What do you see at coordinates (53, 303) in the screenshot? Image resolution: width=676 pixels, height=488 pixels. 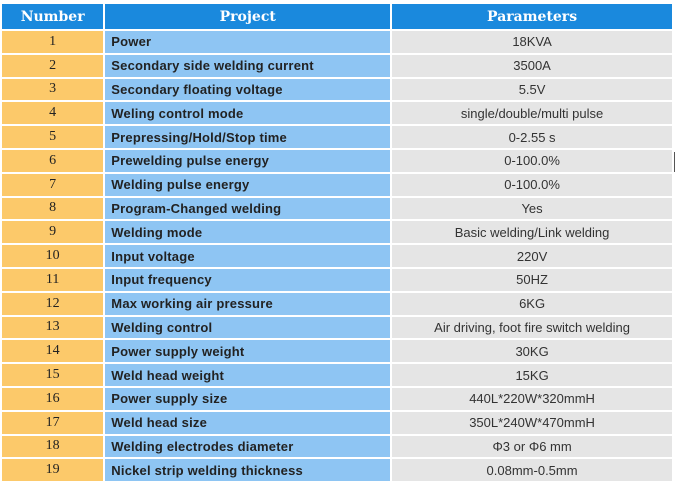 I see `row-number: 12` at bounding box center [53, 303].